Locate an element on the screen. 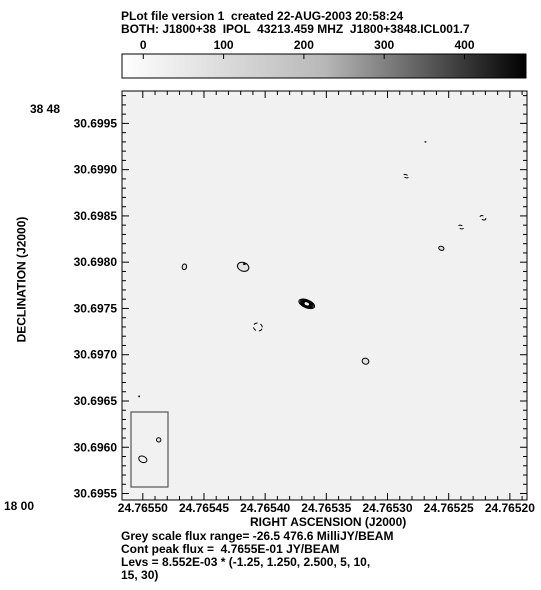 The image size is (541, 590). y-tick-label: 30.6995 is located at coordinates (96, 123).